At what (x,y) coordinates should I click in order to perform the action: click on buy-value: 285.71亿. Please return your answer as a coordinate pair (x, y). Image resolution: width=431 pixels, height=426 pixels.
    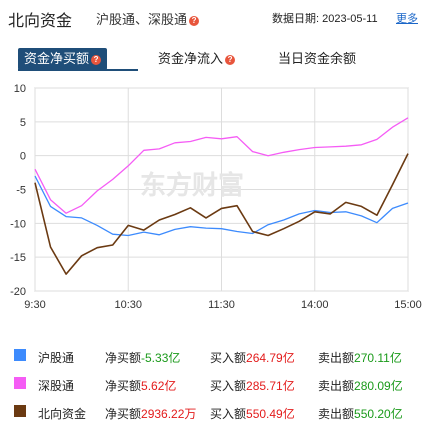
    Looking at the image, I should click on (270, 386).